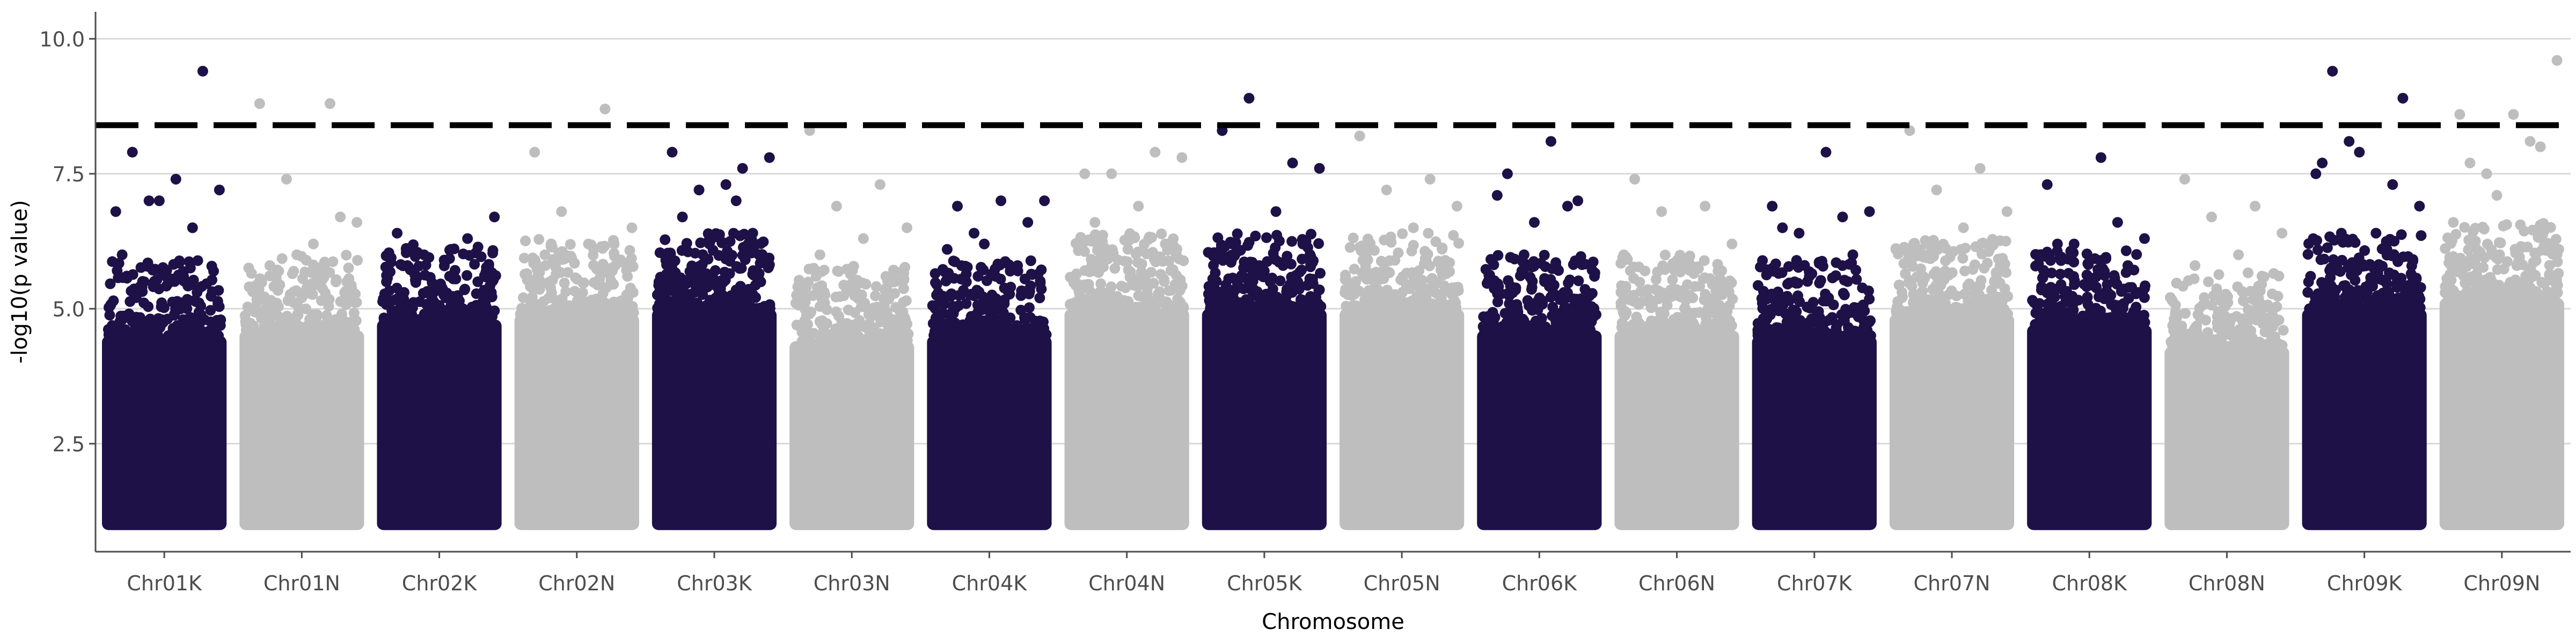  What do you see at coordinates (2501, 583) in the screenshot?
I see `x-tick-label: Chr09N` at bounding box center [2501, 583].